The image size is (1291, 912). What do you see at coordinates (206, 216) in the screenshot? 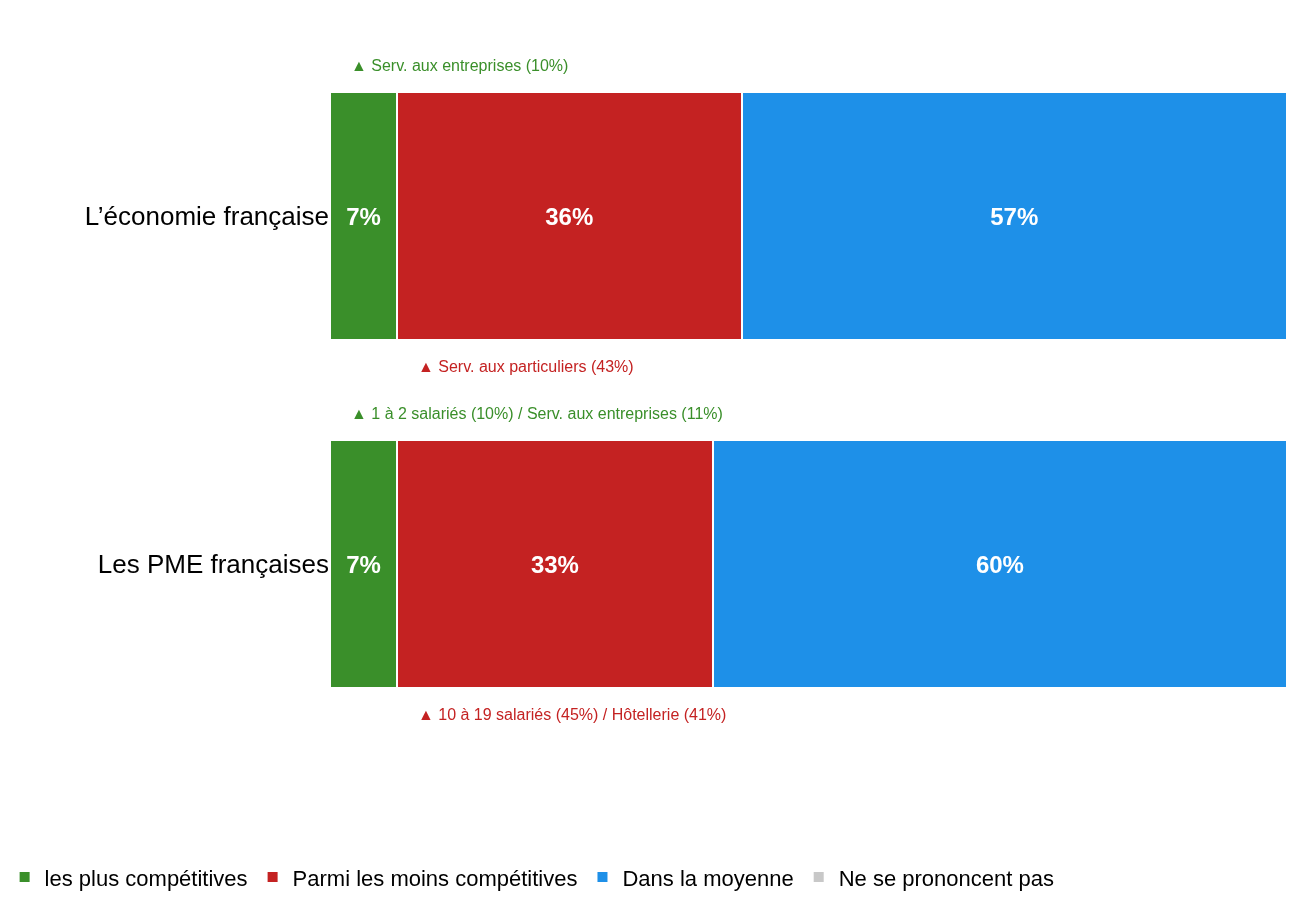
I see `y-tick-label: L’économie française` at bounding box center [206, 216].